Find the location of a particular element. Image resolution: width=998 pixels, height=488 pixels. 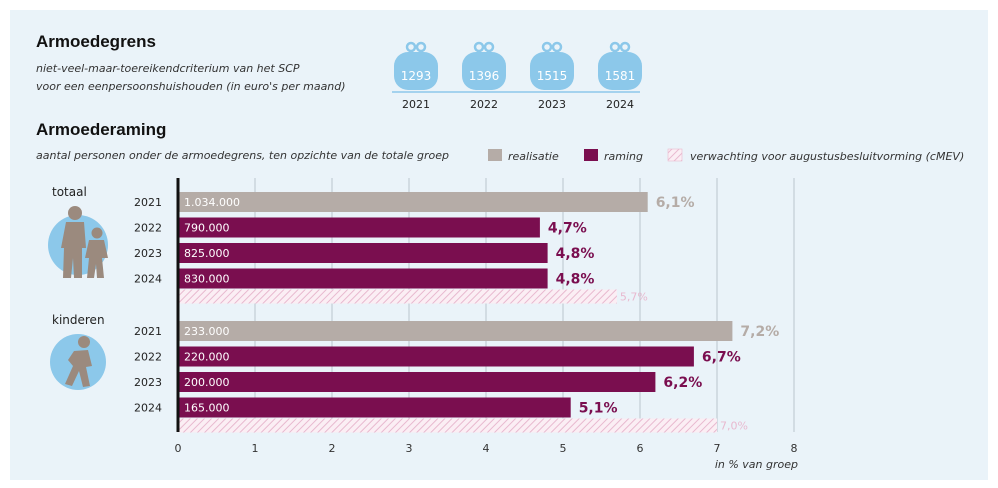

x-tick-label: 2 is located at coordinates (332, 448).